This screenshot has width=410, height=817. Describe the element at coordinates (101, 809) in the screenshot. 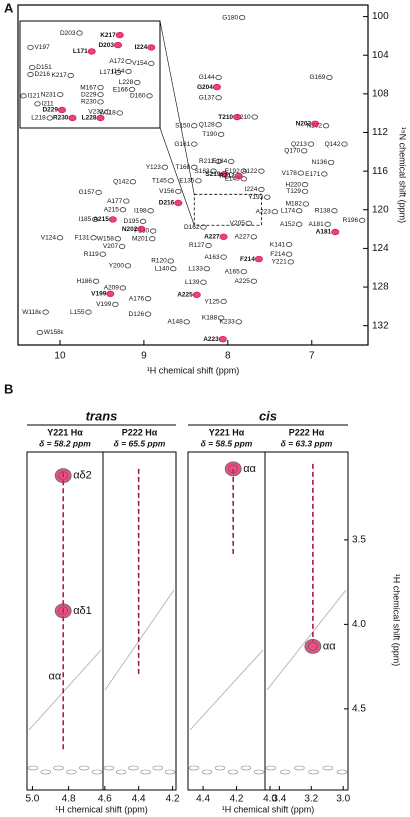

I see `x-axis-label: ¹H chemical shift (ppm)` at that location.